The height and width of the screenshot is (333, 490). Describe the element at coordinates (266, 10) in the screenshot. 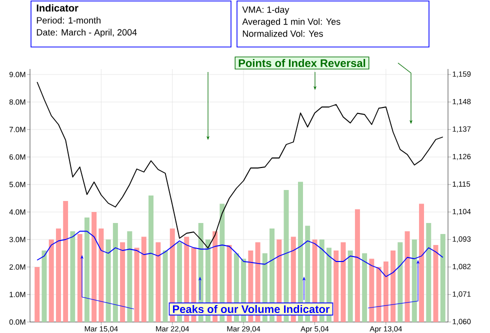

I see `text: VMA: 1-day` at that location.